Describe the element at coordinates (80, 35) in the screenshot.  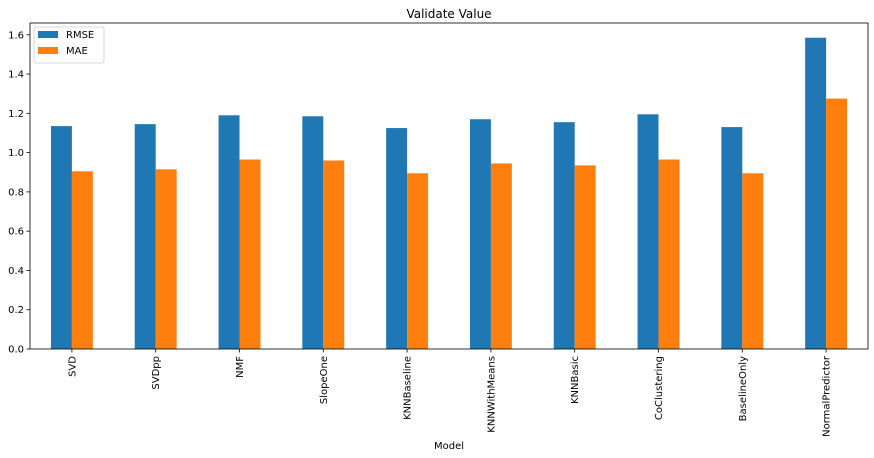
I see `legend-label-rmse: RMSE` at that location.